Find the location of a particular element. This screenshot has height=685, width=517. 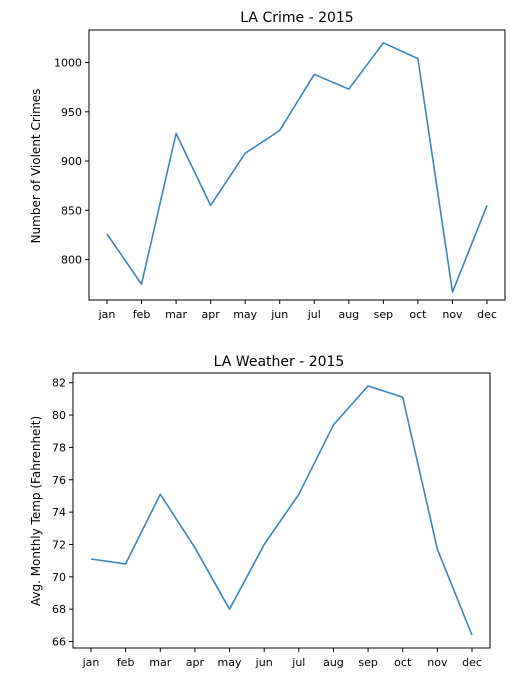

y-tick-label: 72 is located at coordinates (59, 544).